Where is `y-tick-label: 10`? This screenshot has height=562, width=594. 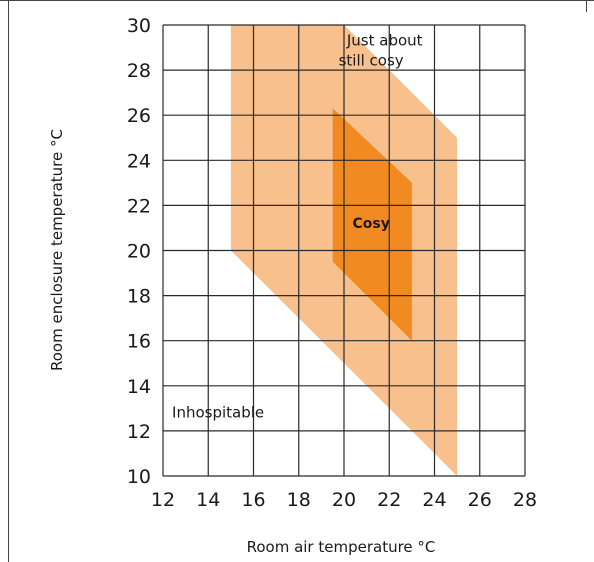 y-tick-label: 10 is located at coordinates (139, 477).